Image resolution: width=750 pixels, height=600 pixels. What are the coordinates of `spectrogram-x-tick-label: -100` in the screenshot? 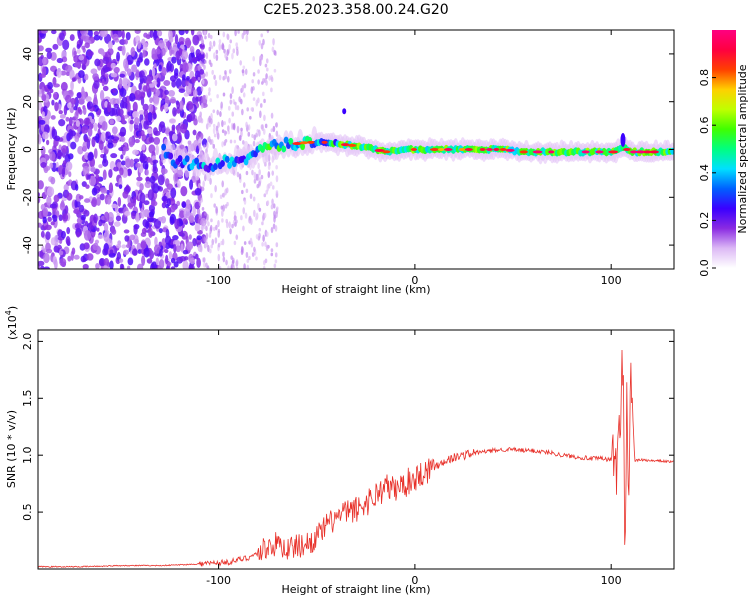 It's located at (218, 280).